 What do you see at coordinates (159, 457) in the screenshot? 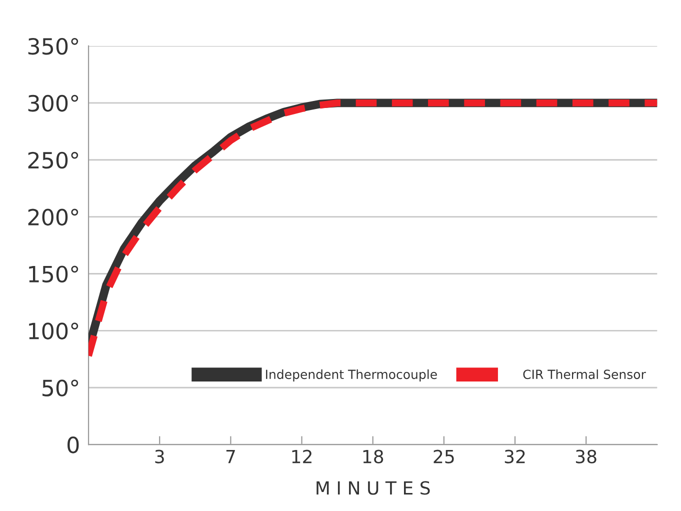
I see `x-tick-label: 3` at bounding box center [159, 457].